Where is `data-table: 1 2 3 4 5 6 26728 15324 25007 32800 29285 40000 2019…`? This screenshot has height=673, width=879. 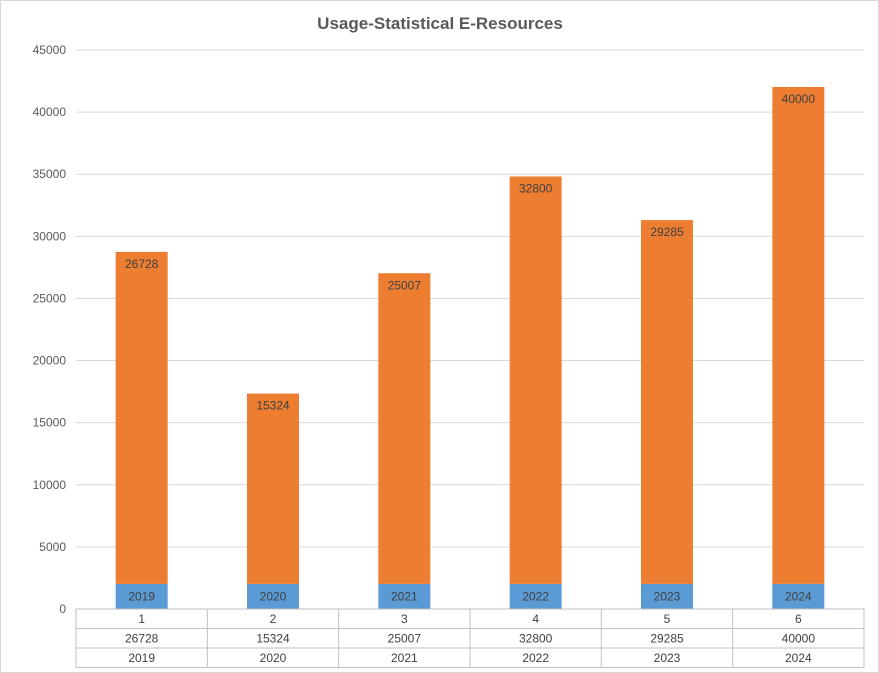
data-table: 1 2 3 4 5 6 26728 15324 25007 32800 29285 40000 2019… is located at coordinates (470, 638).